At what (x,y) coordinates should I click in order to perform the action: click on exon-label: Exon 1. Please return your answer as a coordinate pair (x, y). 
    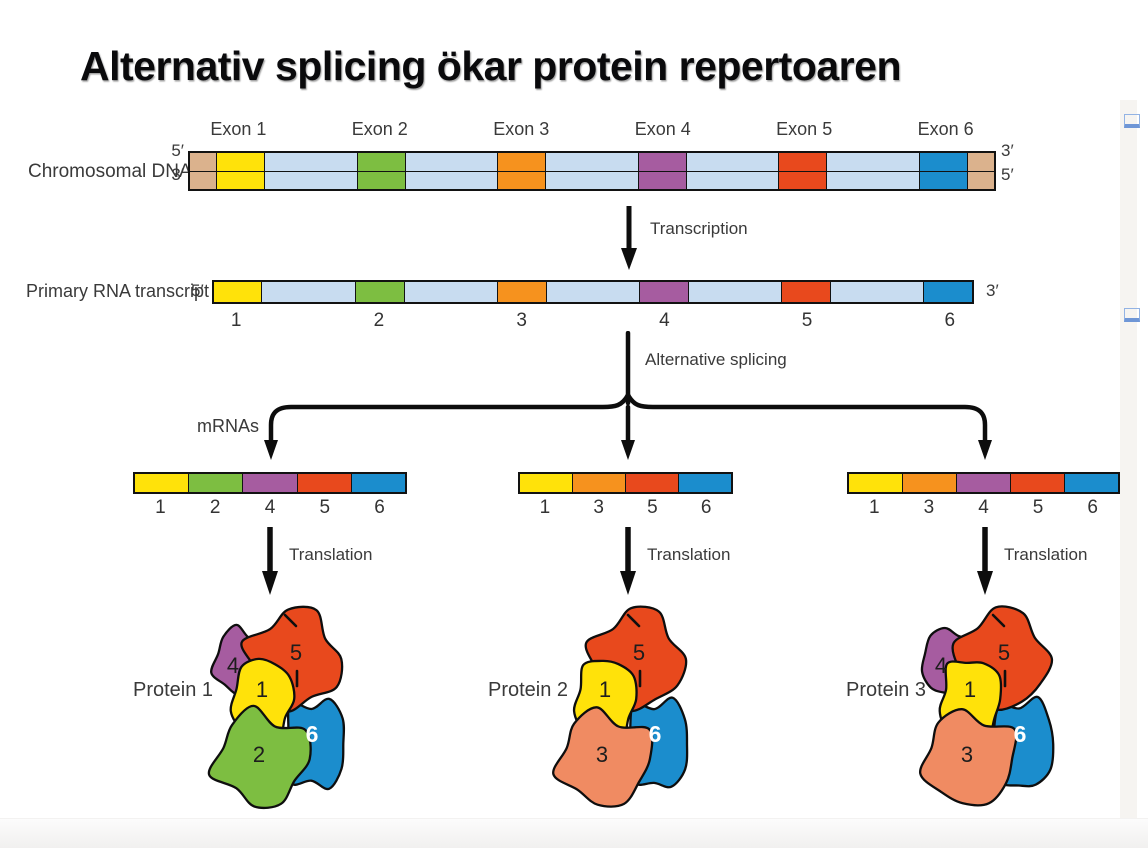
    Looking at the image, I should click on (238, 129).